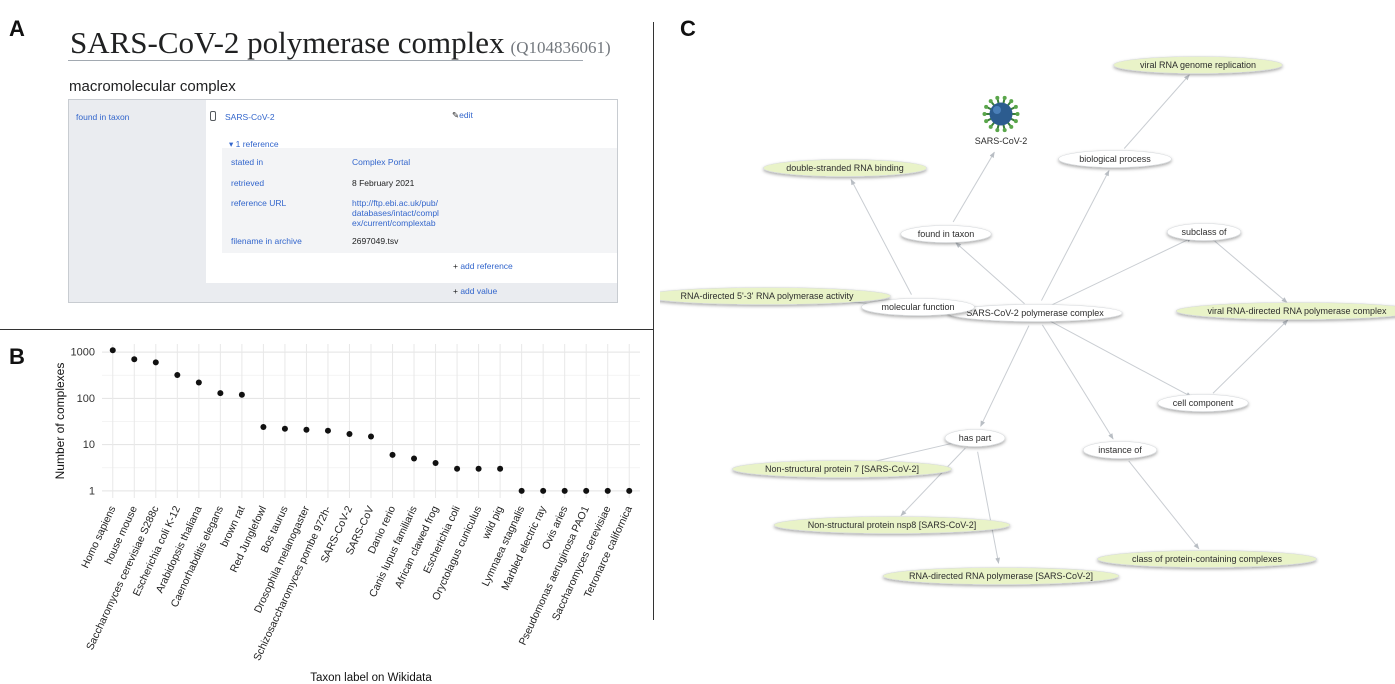 This screenshot has height=684, width=1395. What do you see at coordinates (483, 266) in the screenshot?
I see `add-reference-button: + add reference` at bounding box center [483, 266].